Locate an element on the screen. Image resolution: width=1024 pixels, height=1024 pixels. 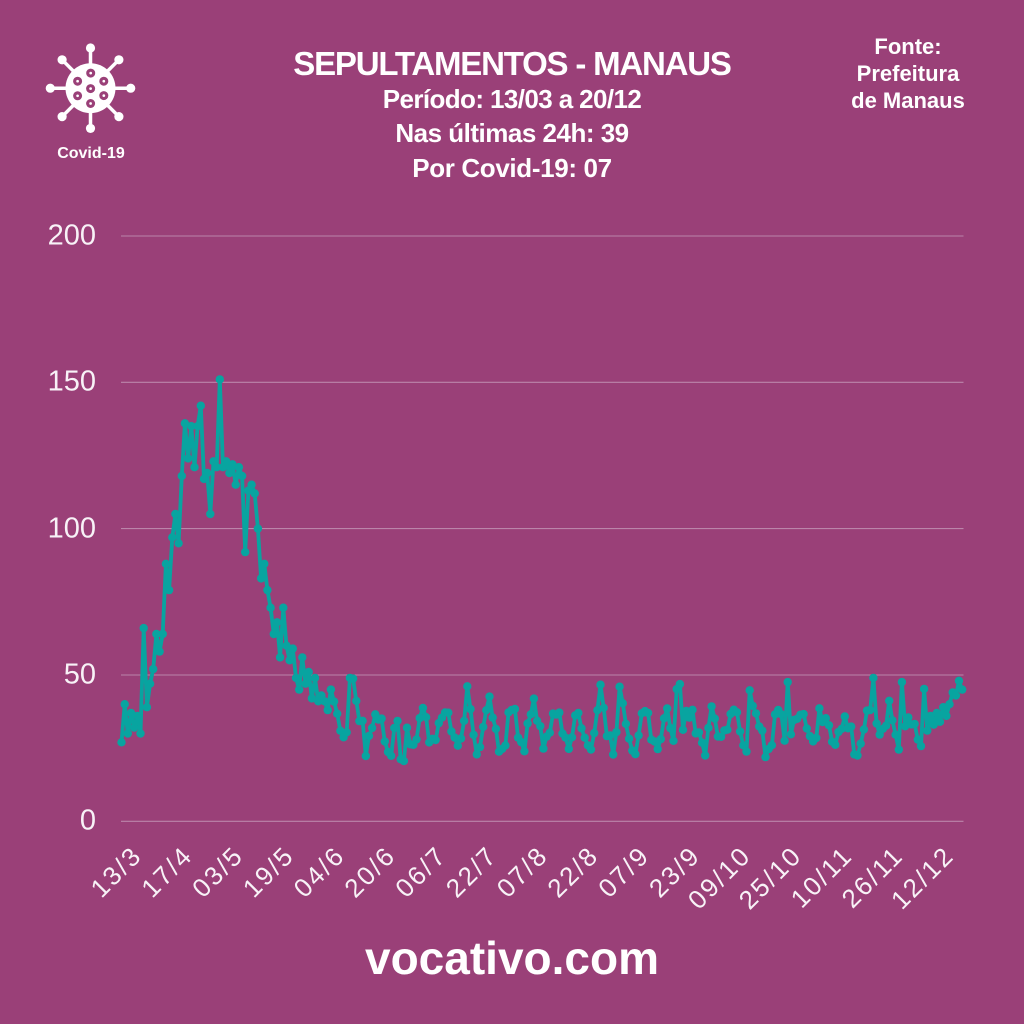
svg-text: 03/5 is located at coordinates (217, 871).